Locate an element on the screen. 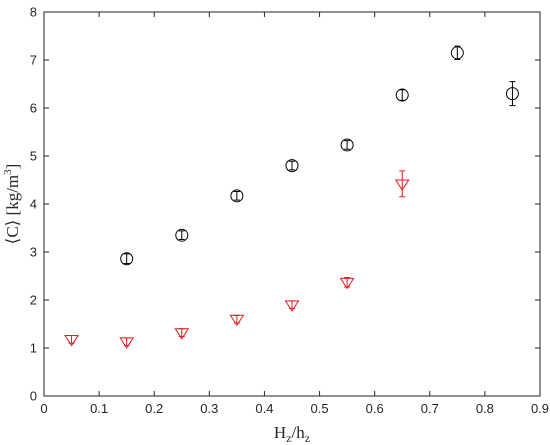 This screenshot has height=445, width=550. x-tick-label: 0.6 is located at coordinates (375, 408).